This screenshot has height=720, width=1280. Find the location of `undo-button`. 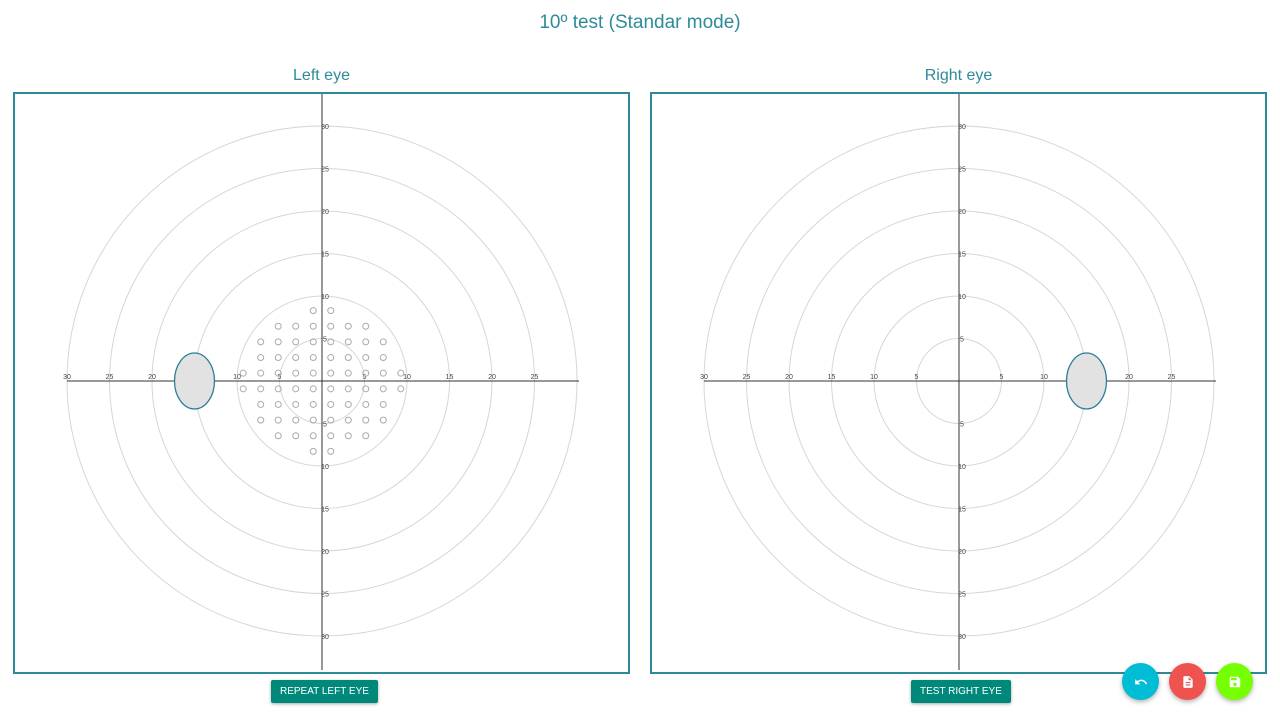

undo-button is located at coordinates (1140, 681).